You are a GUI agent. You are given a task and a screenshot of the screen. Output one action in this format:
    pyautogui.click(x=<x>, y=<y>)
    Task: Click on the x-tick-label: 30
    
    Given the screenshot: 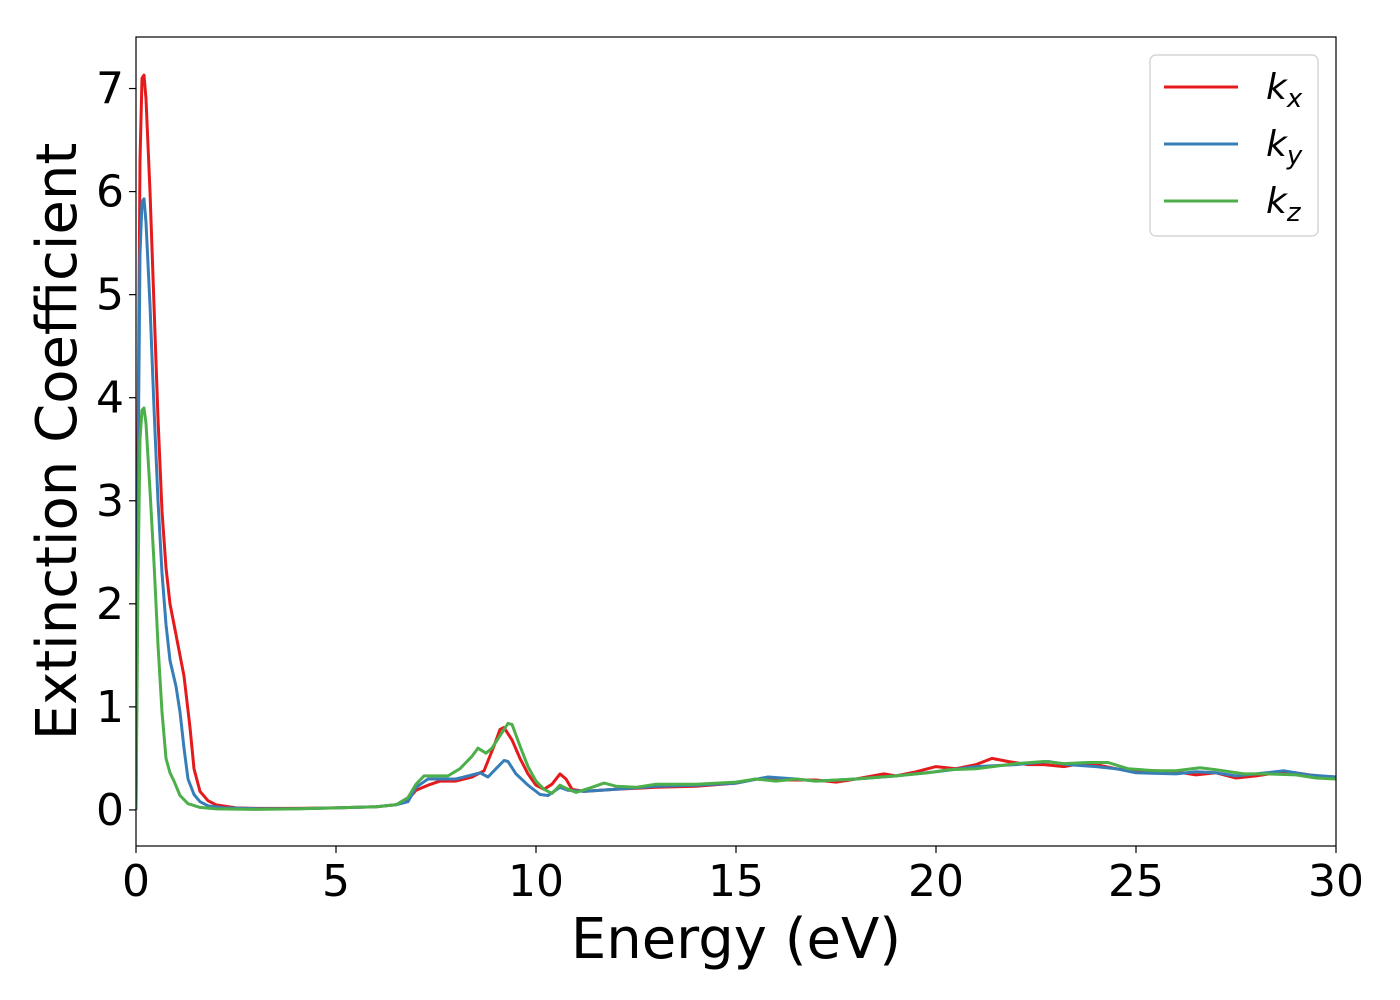 What is the action you would take?
    pyautogui.click(x=1336, y=881)
    